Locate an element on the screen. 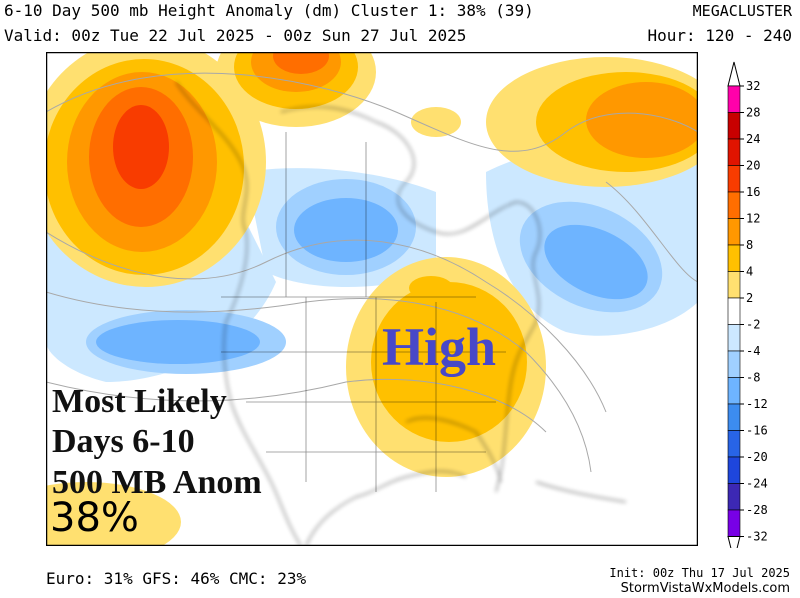  color-legend: 32 28 24 20 16 12 8 4 2 -2 -4 -8 -12 -16 -20 -24 -28 -32 is located at coordinates (747, 304).